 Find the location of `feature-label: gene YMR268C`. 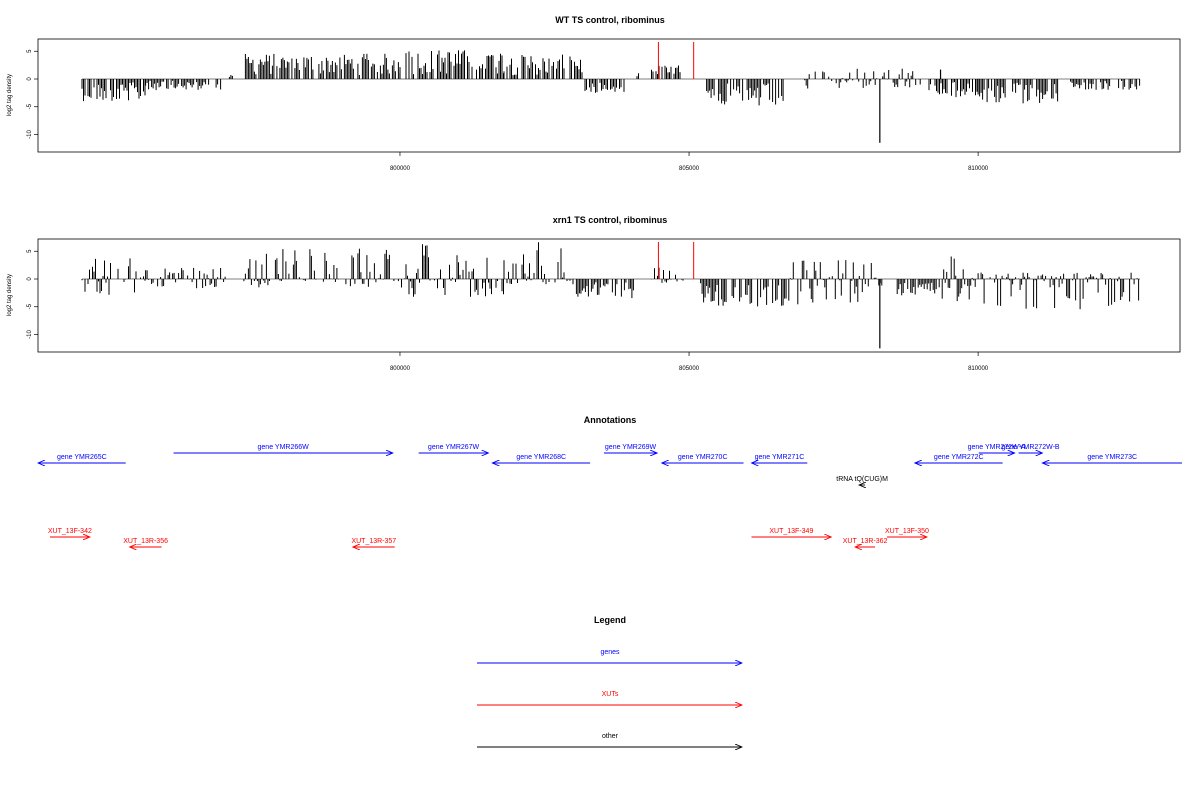

feature-label: gene YMR268C is located at coordinates (541, 457).